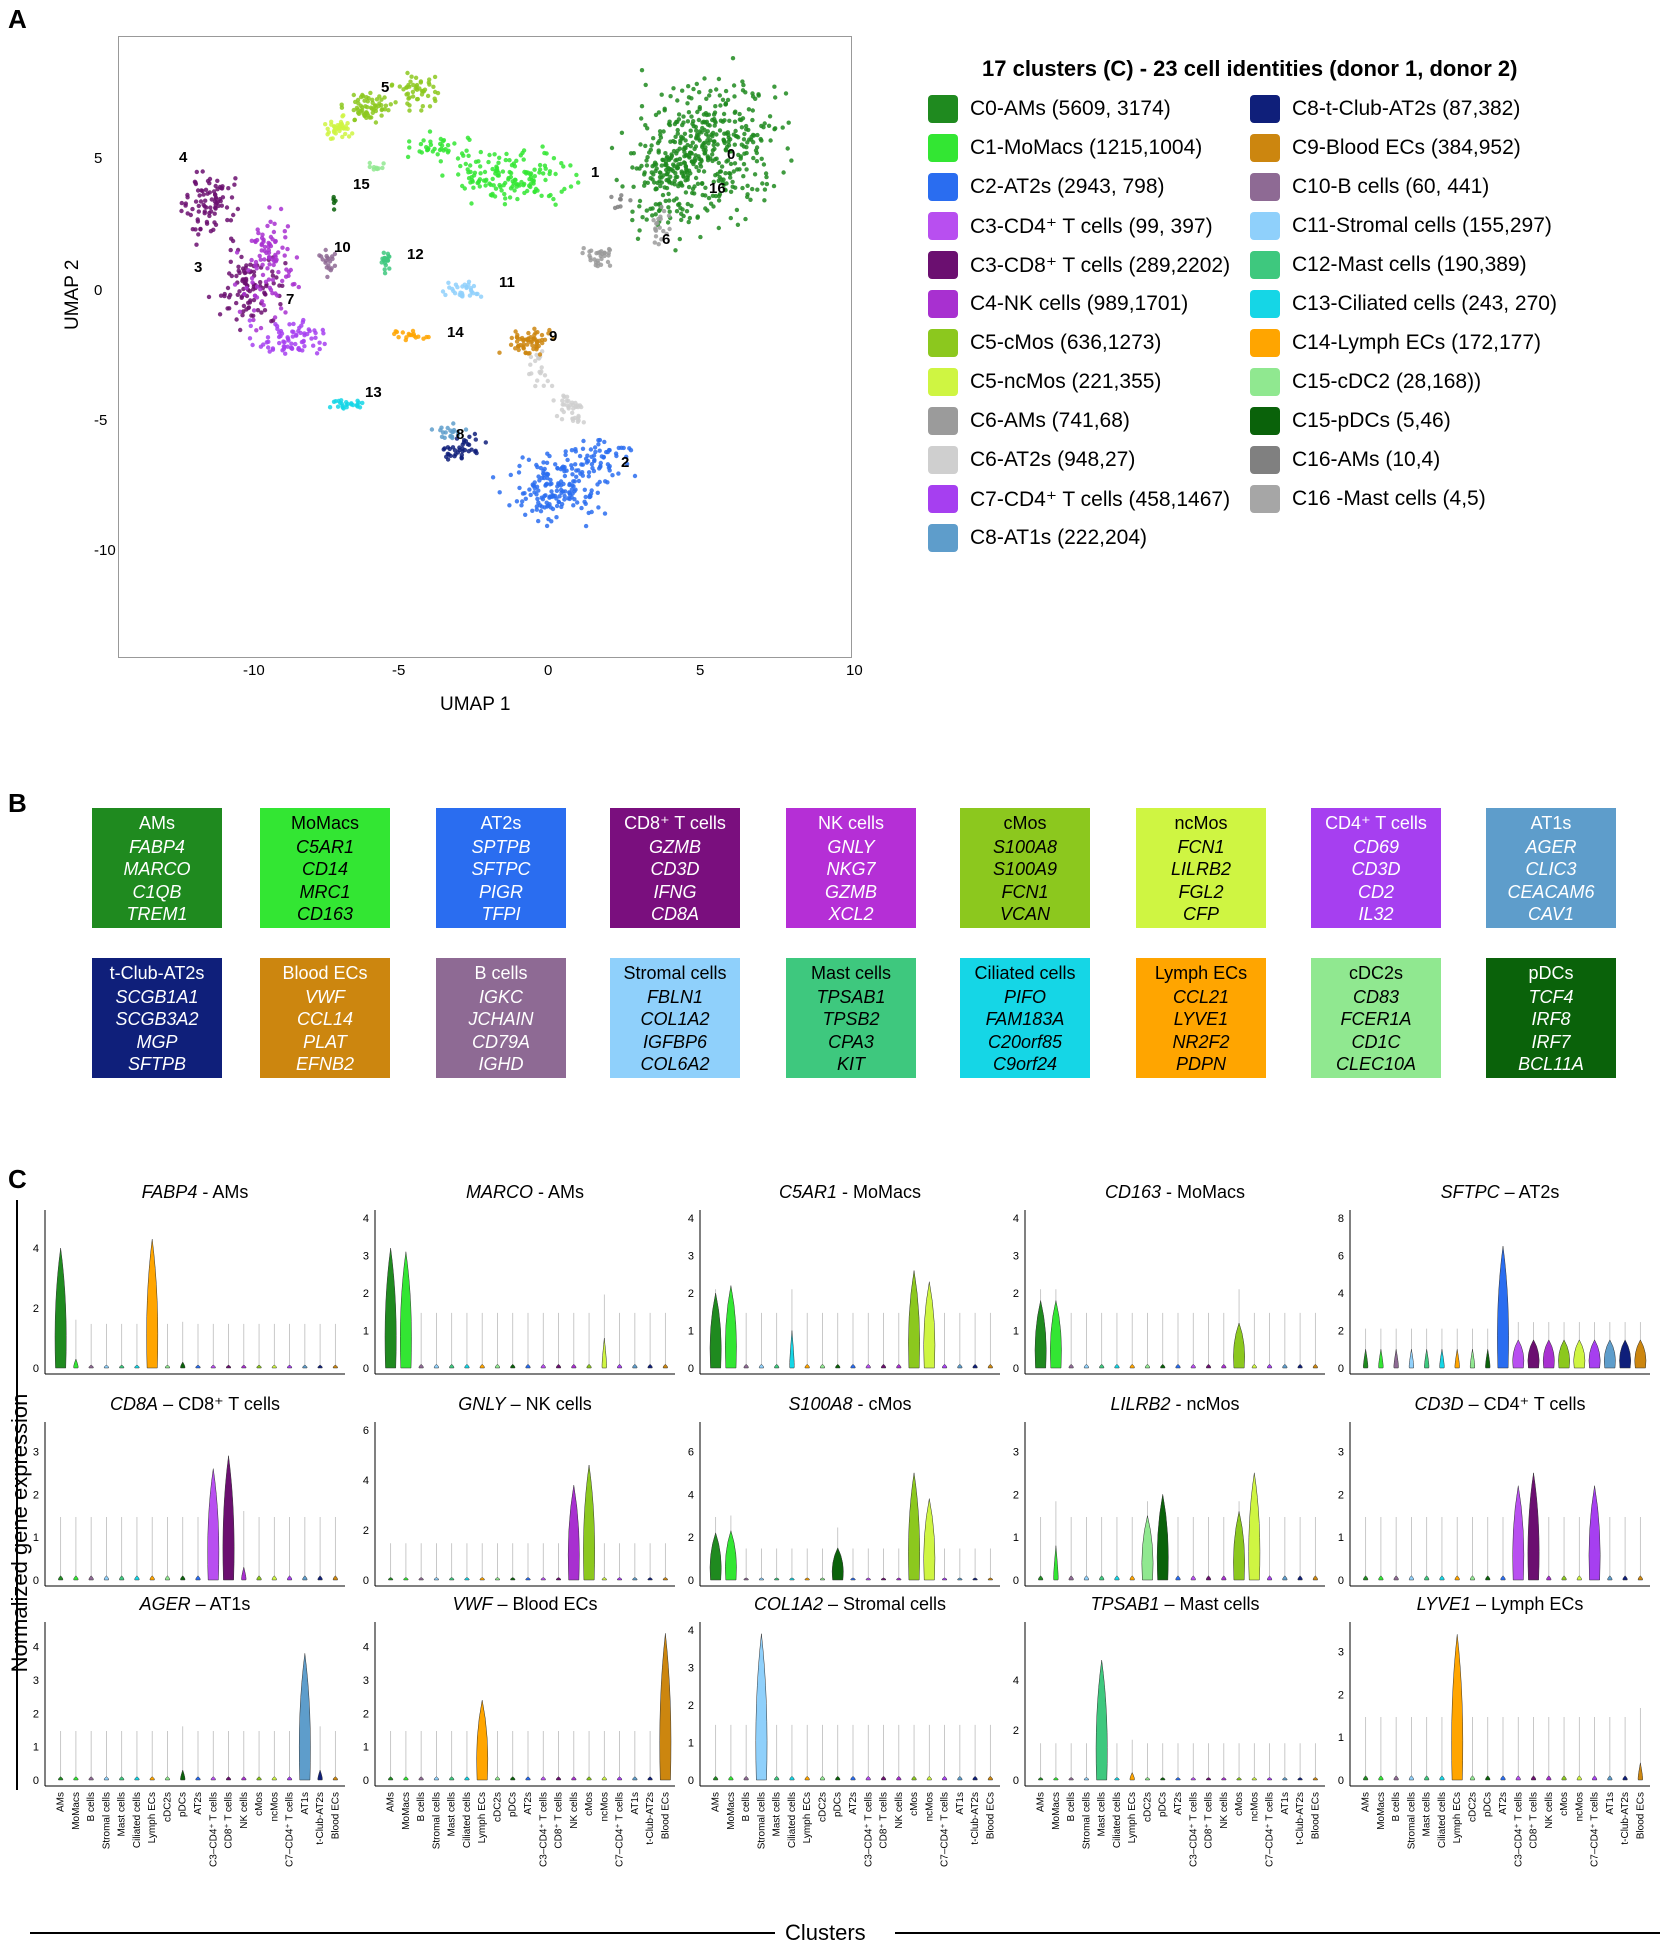  What do you see at coordinates (36, 1781) in the screenshot?
I see `violin-ytick: 0` at bounding box center [36, 1781].